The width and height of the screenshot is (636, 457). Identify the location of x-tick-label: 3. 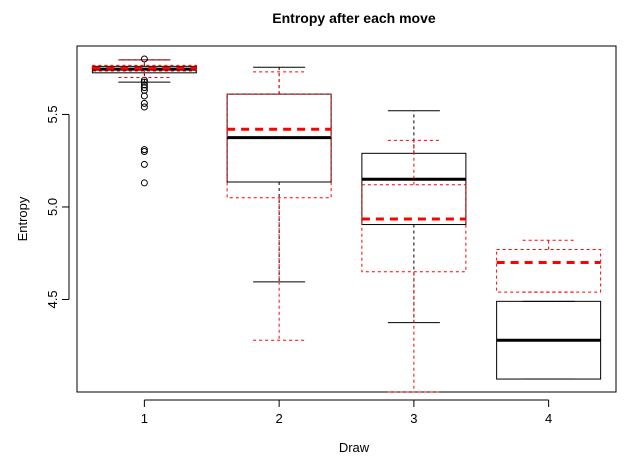
(413, 418).